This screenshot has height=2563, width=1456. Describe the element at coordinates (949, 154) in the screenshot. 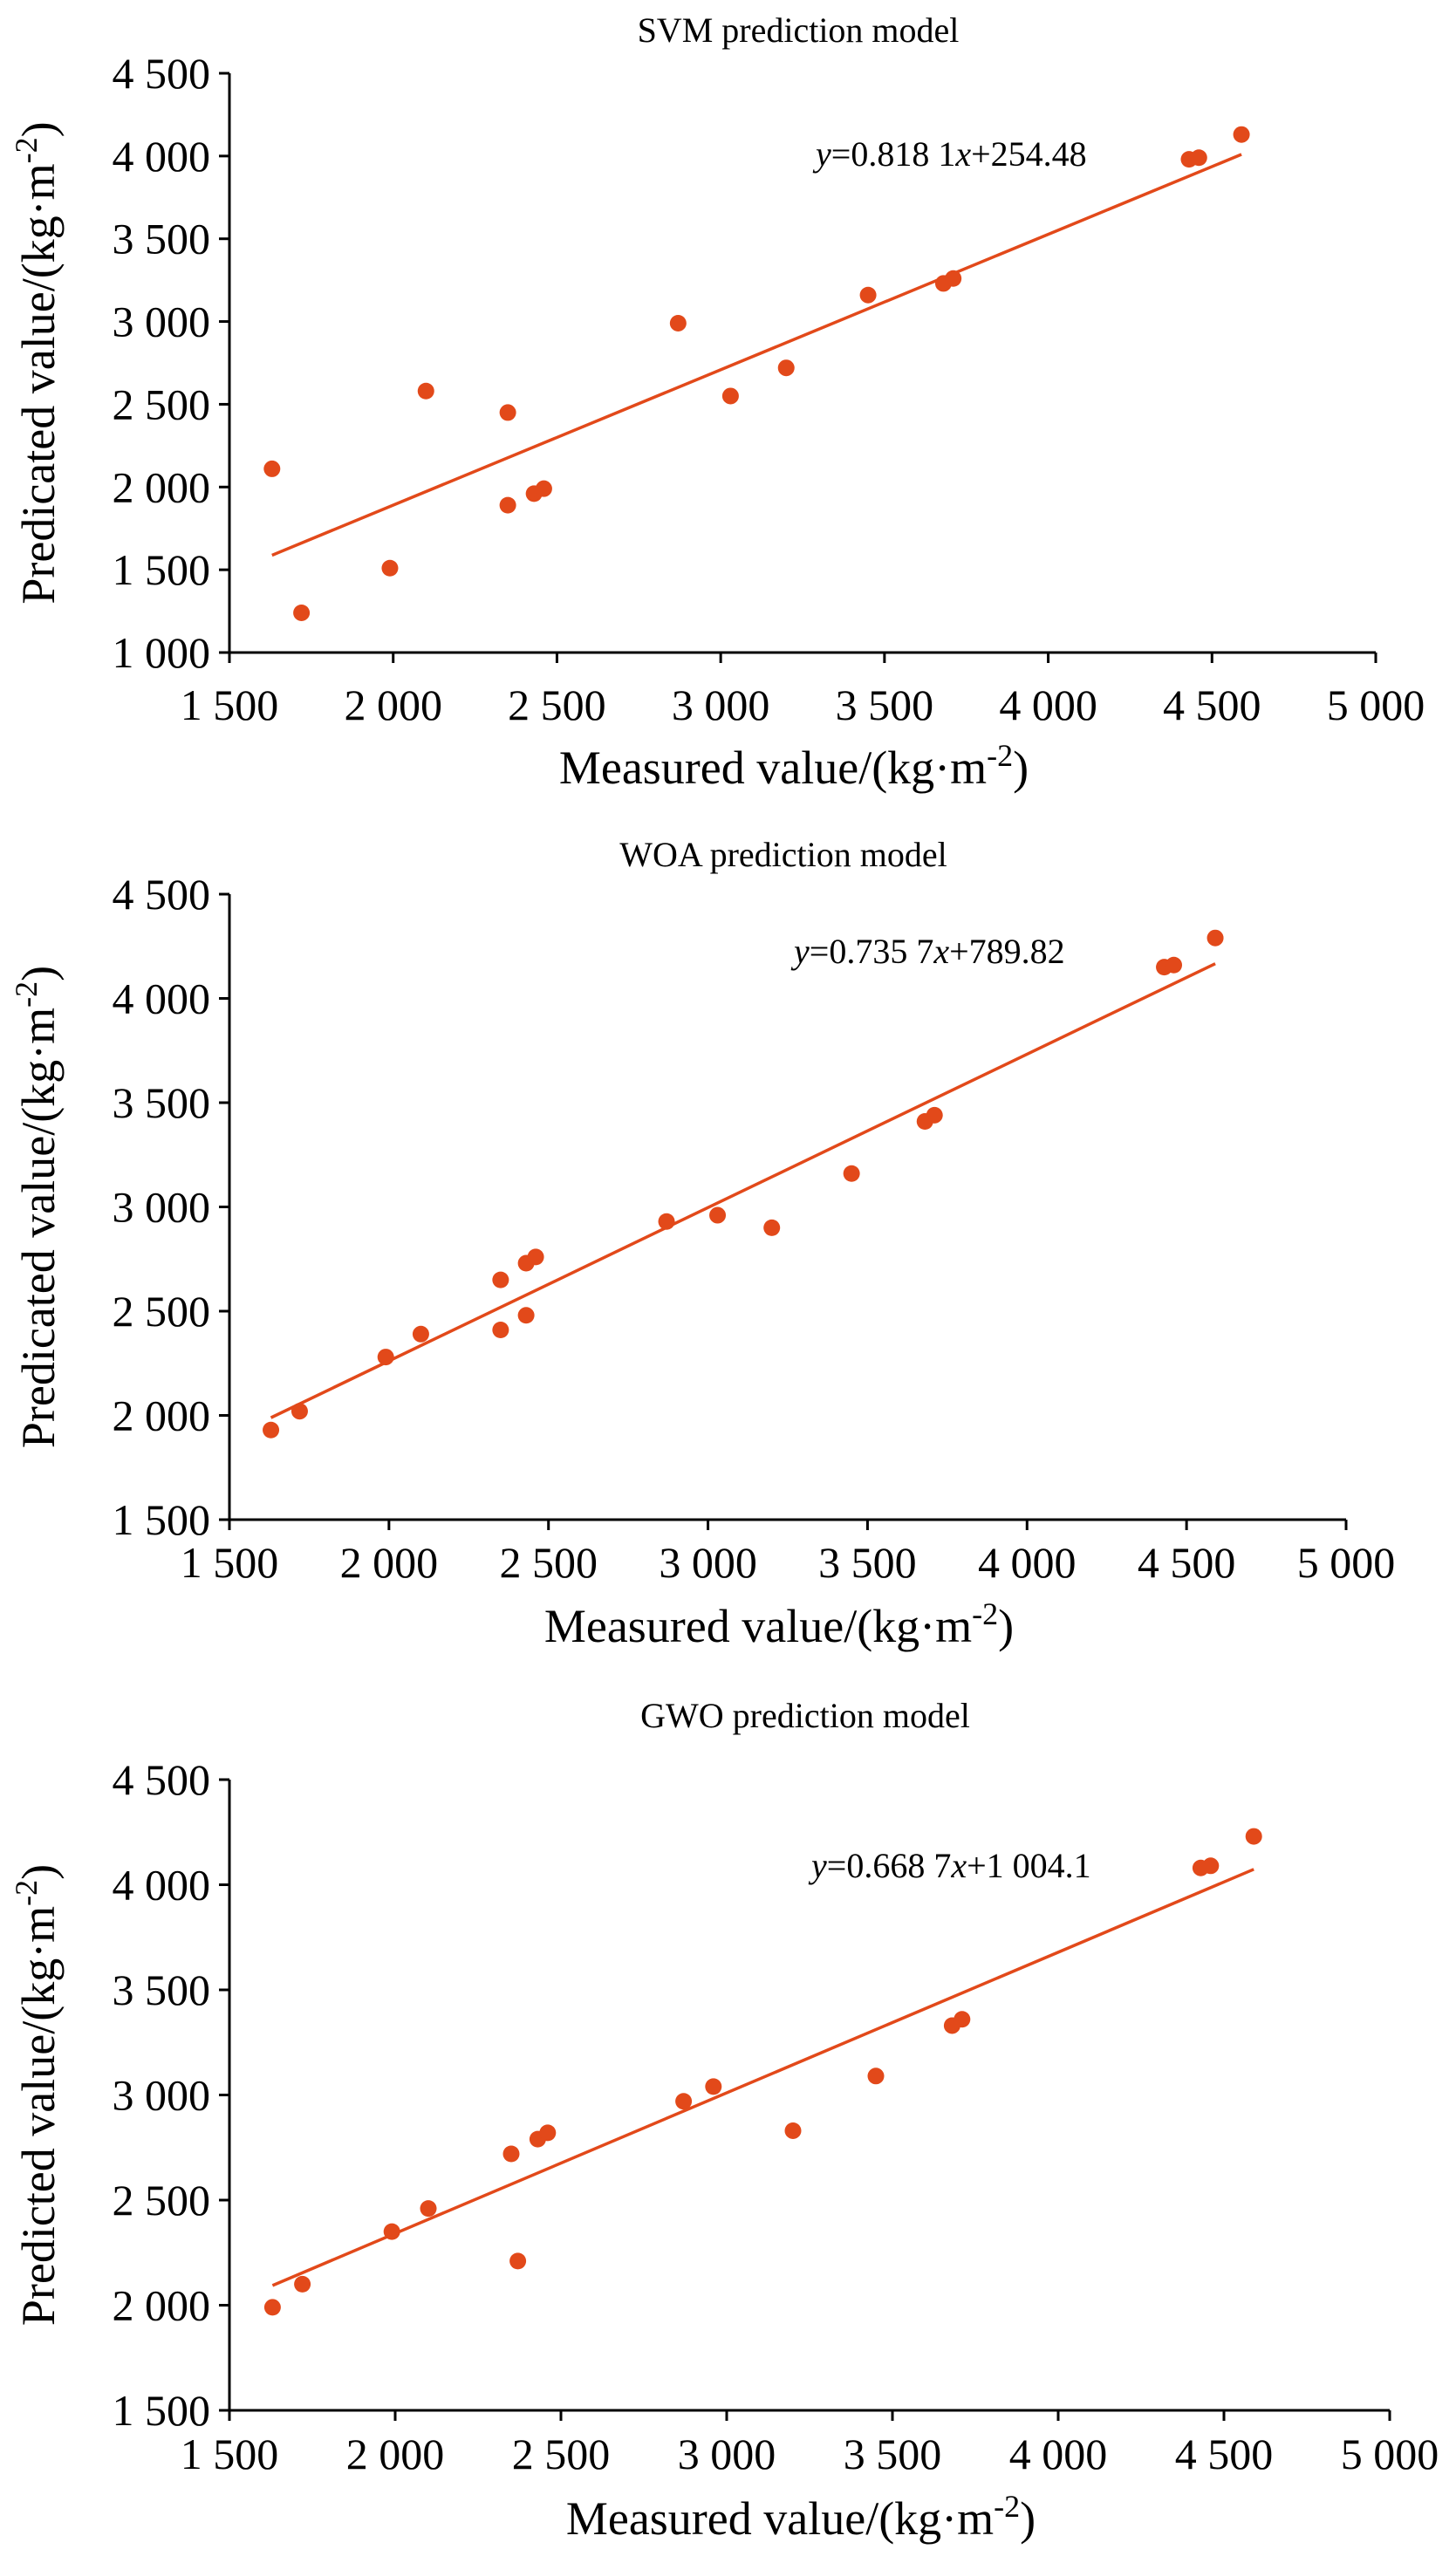

I see `regression-equation: y=0.818 1x+254.48` at that location.